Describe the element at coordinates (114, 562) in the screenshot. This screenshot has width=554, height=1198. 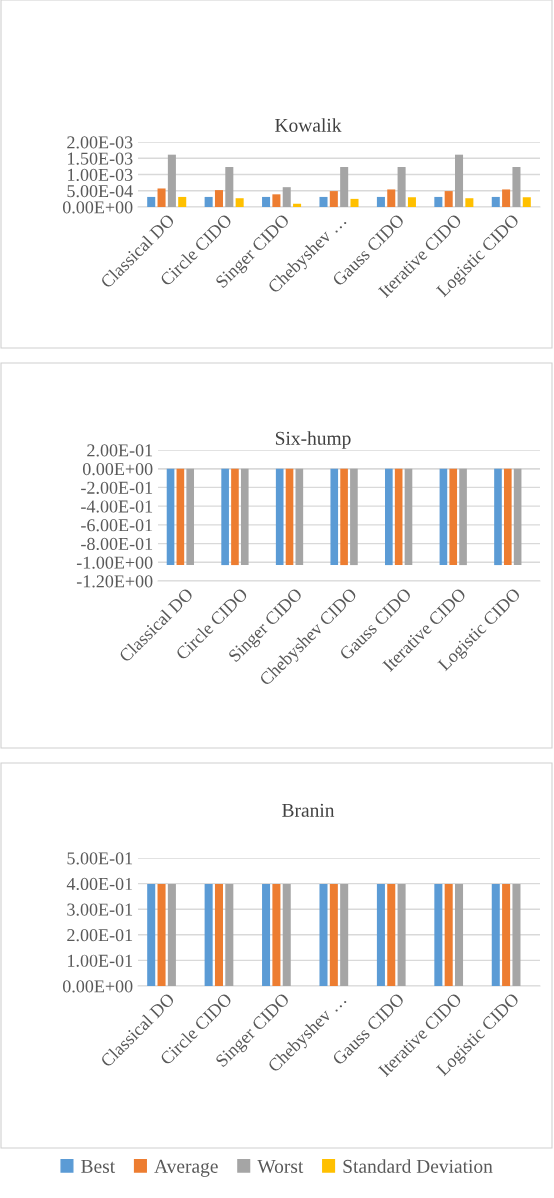
I see `y-tick-label: -1.00E+00` at that location.